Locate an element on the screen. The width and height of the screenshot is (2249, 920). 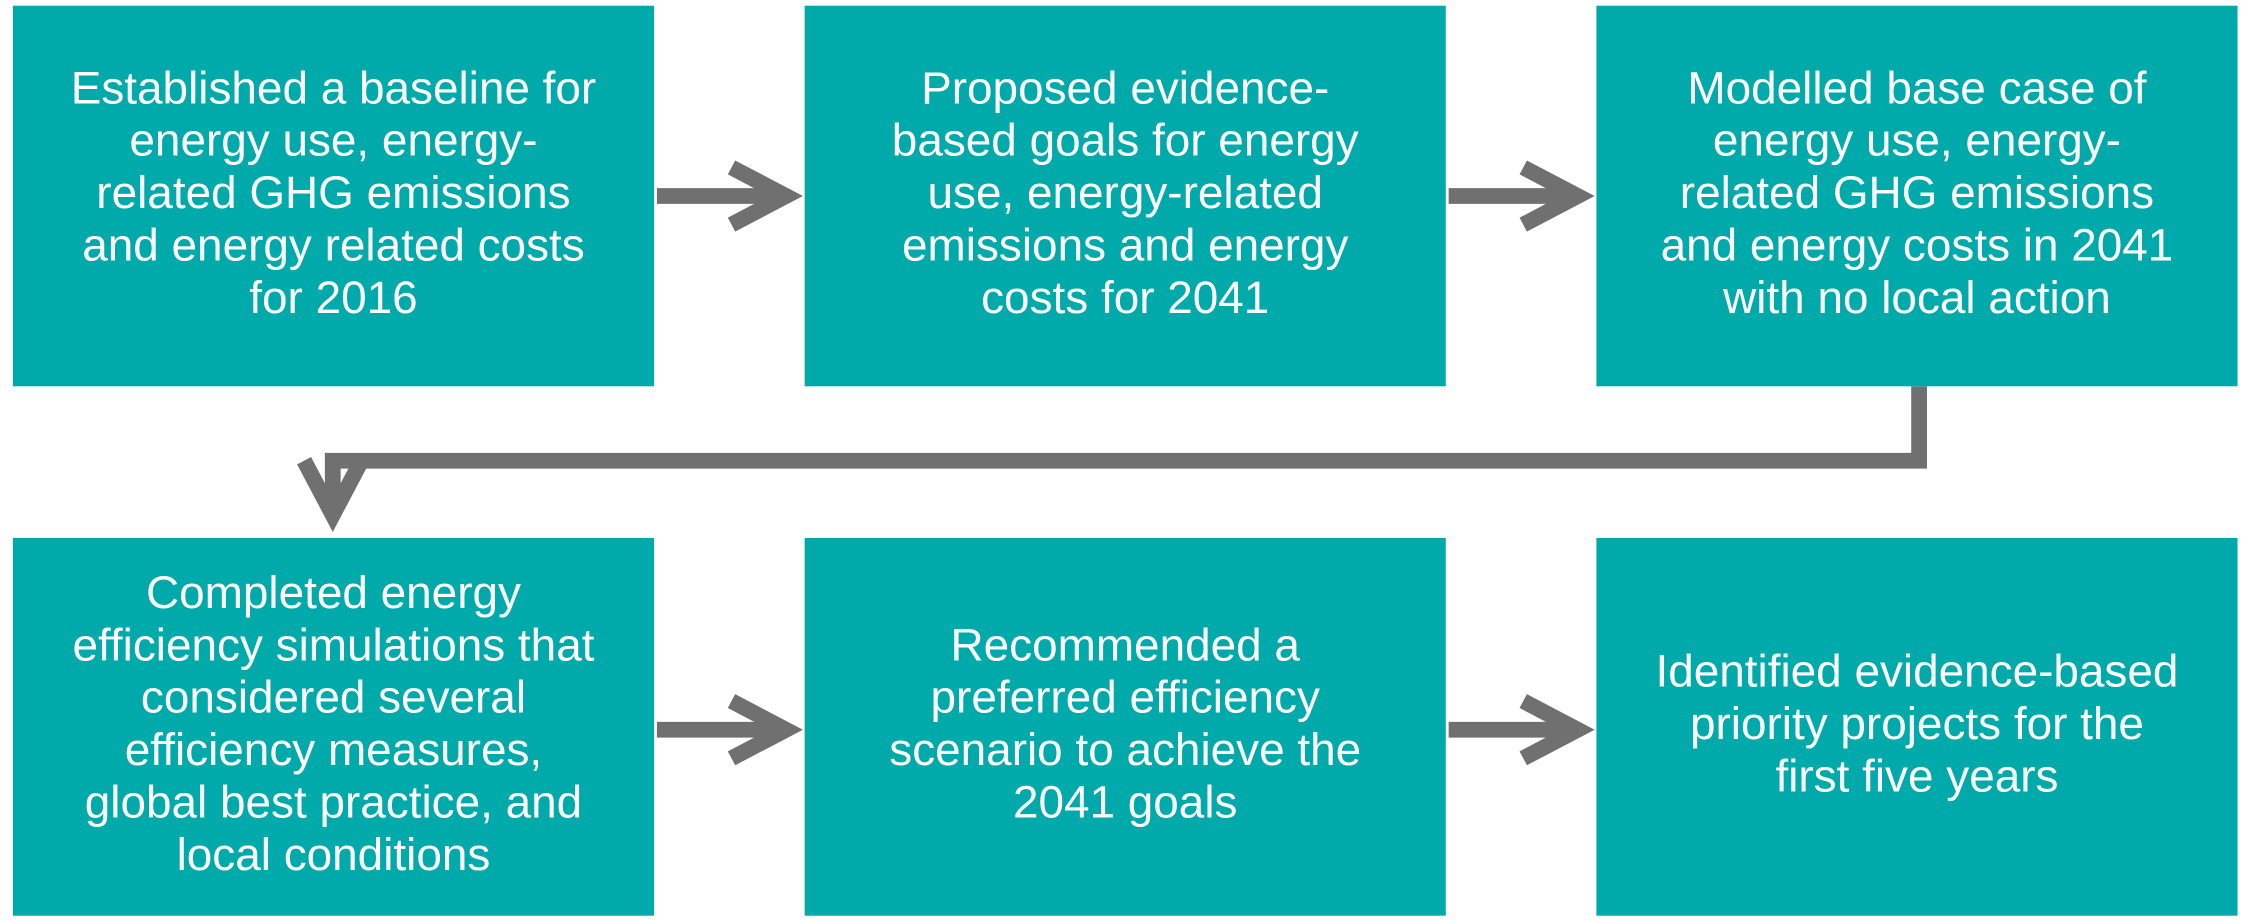
box-label: preferred efficiency is located at coordinates (1125, 697).